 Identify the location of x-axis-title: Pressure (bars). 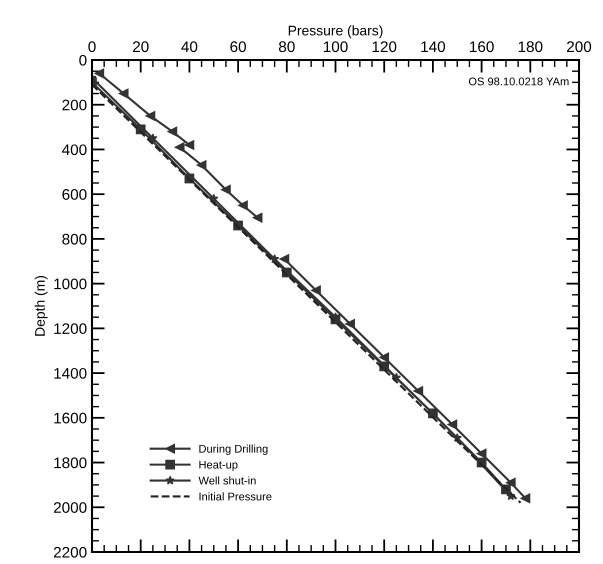
(335, 31).